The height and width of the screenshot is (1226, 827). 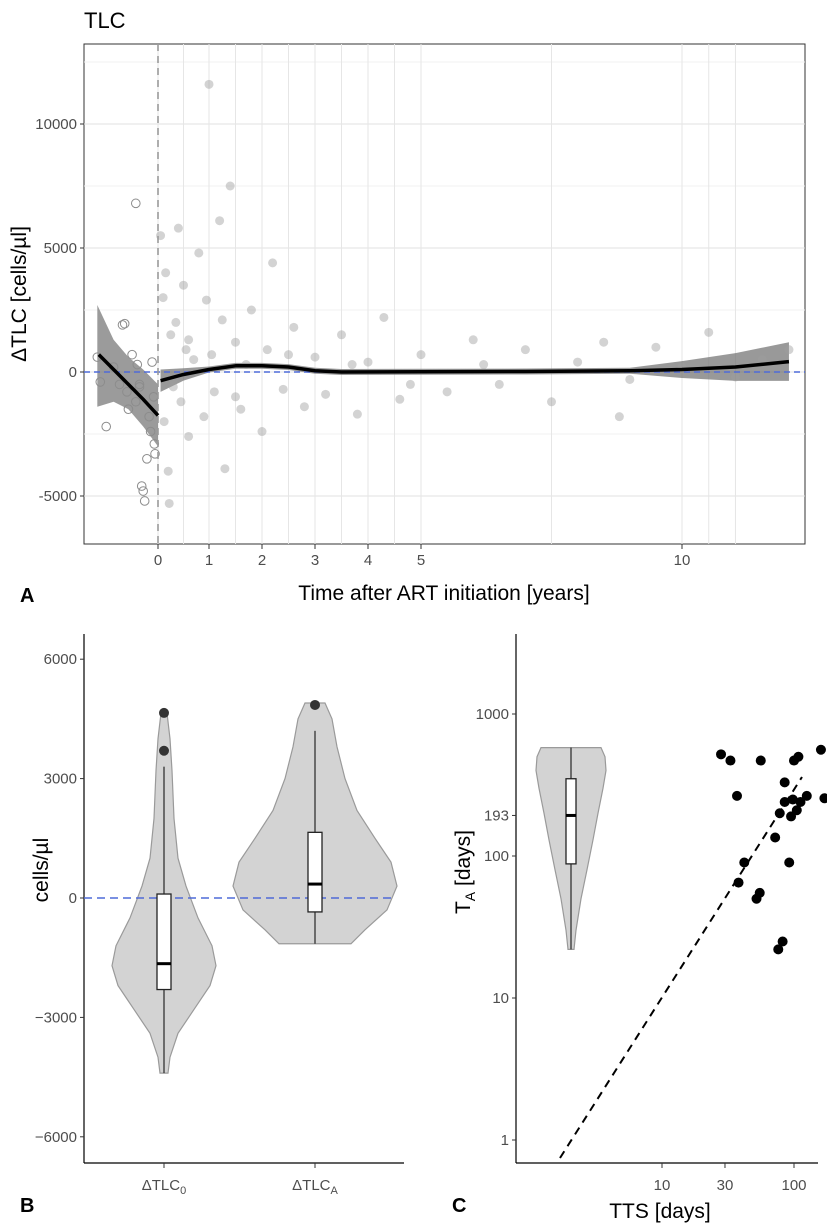 I want to click on panel-c-y-ticks: 1 10 100 193 1000, so click(x=496, y=927).